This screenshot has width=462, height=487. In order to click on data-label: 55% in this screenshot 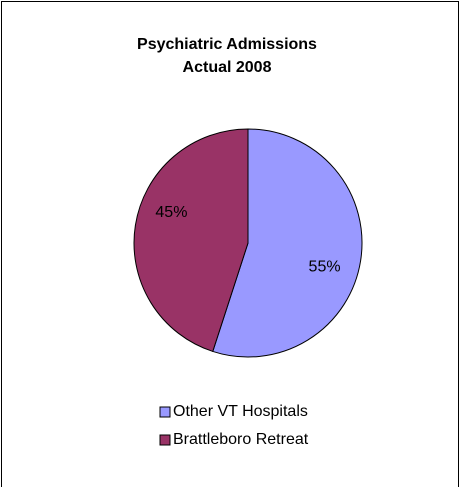, I will do `click(325, 266)`.